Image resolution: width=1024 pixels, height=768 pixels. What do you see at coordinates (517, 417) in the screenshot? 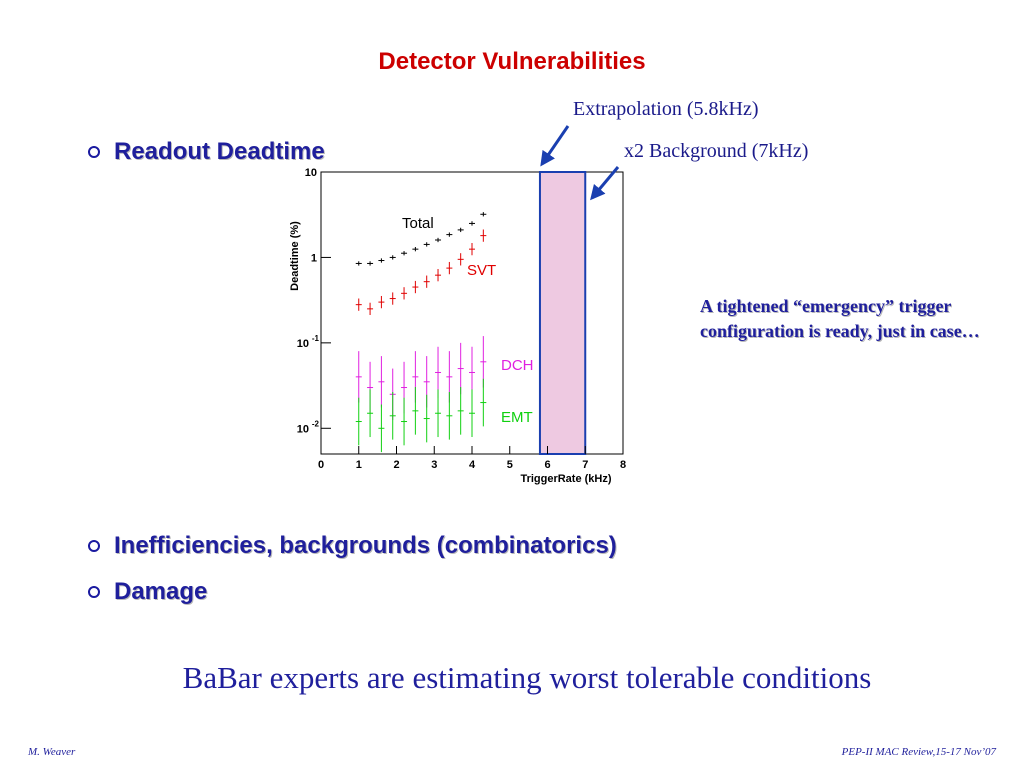
I see `series-label-emt: EMT` at bounding box center [517, 417].